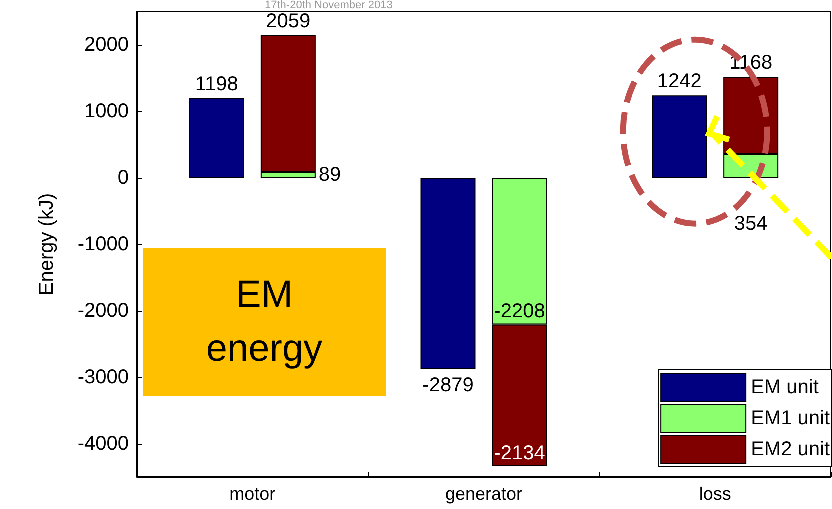  I want to click on data-label: -2134, so click(520, 453).